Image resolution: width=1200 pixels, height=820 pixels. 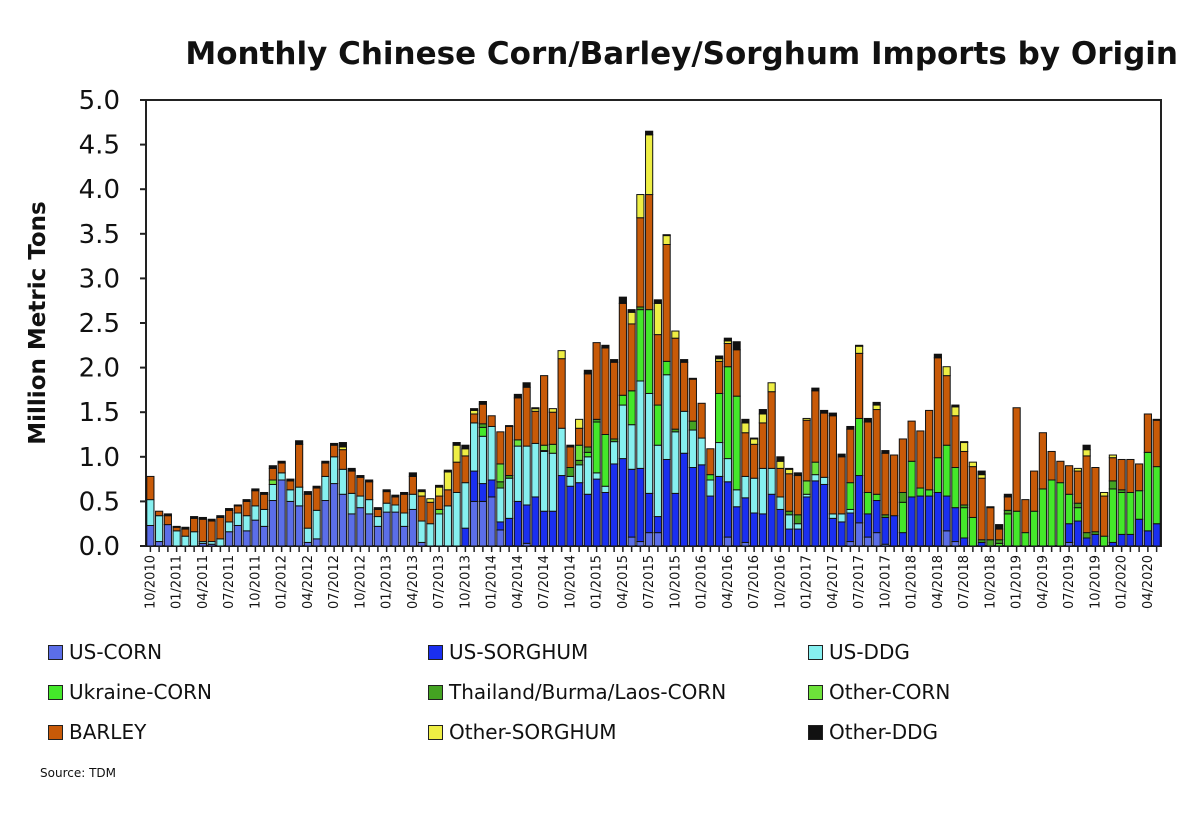 What do you see at coordinates (1148, 582) in the screenshot?
I see `x-tick-label: 04/2020` at bounding box center [1148, 582].